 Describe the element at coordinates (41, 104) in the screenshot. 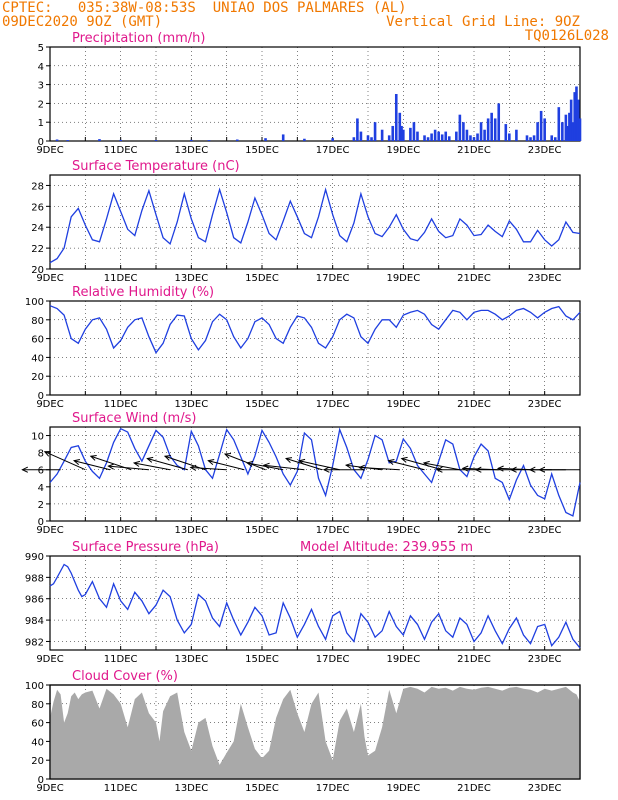

I see `y-tick-label: 2` at that location.